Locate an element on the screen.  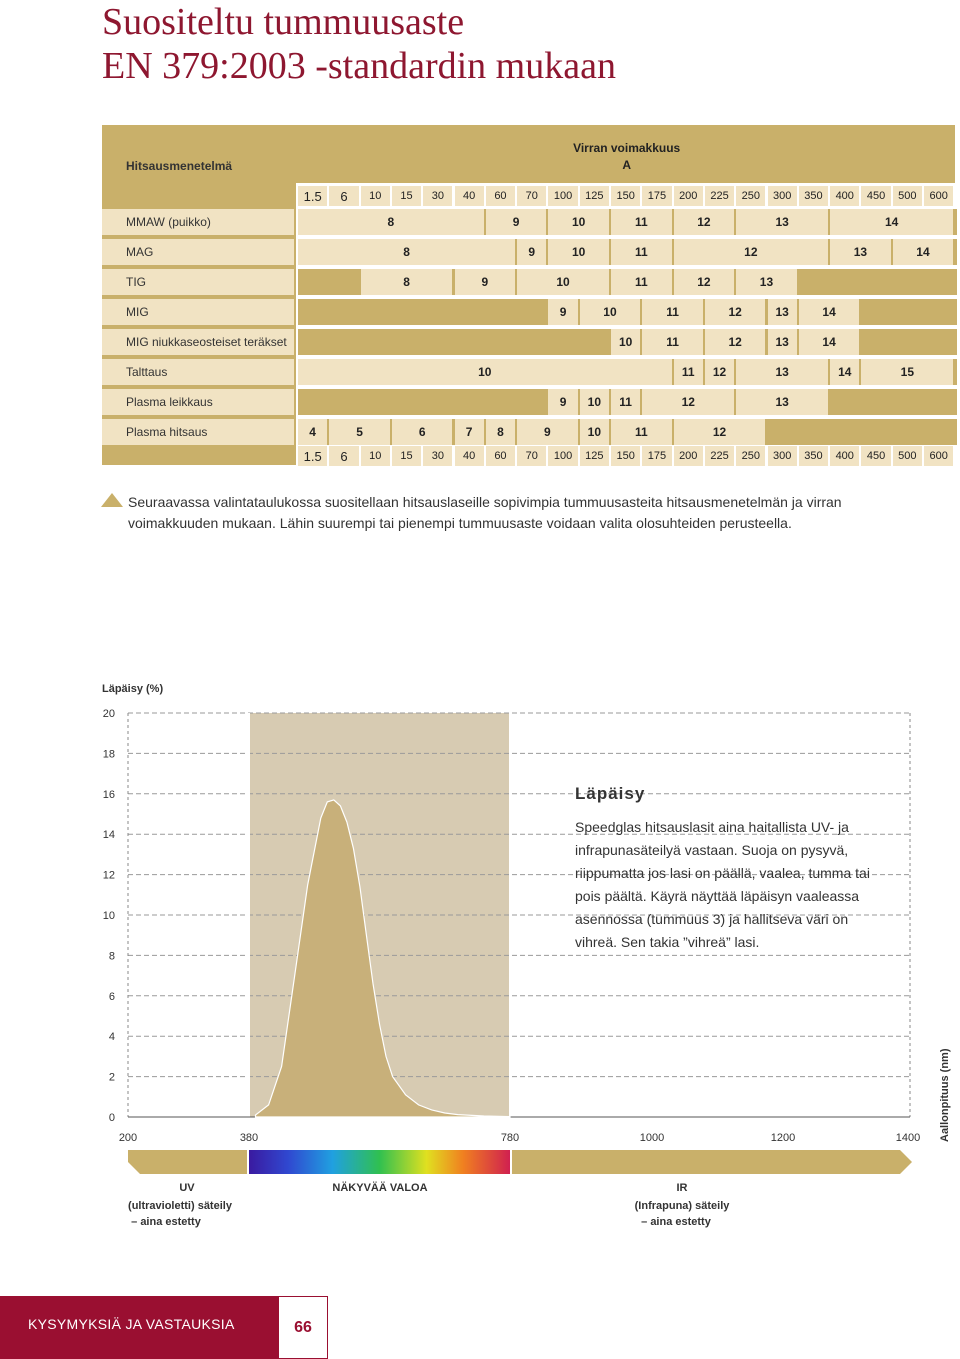
visible-label: NÄKYVÄÄ VALOA is located at coordinates (379, 1187).